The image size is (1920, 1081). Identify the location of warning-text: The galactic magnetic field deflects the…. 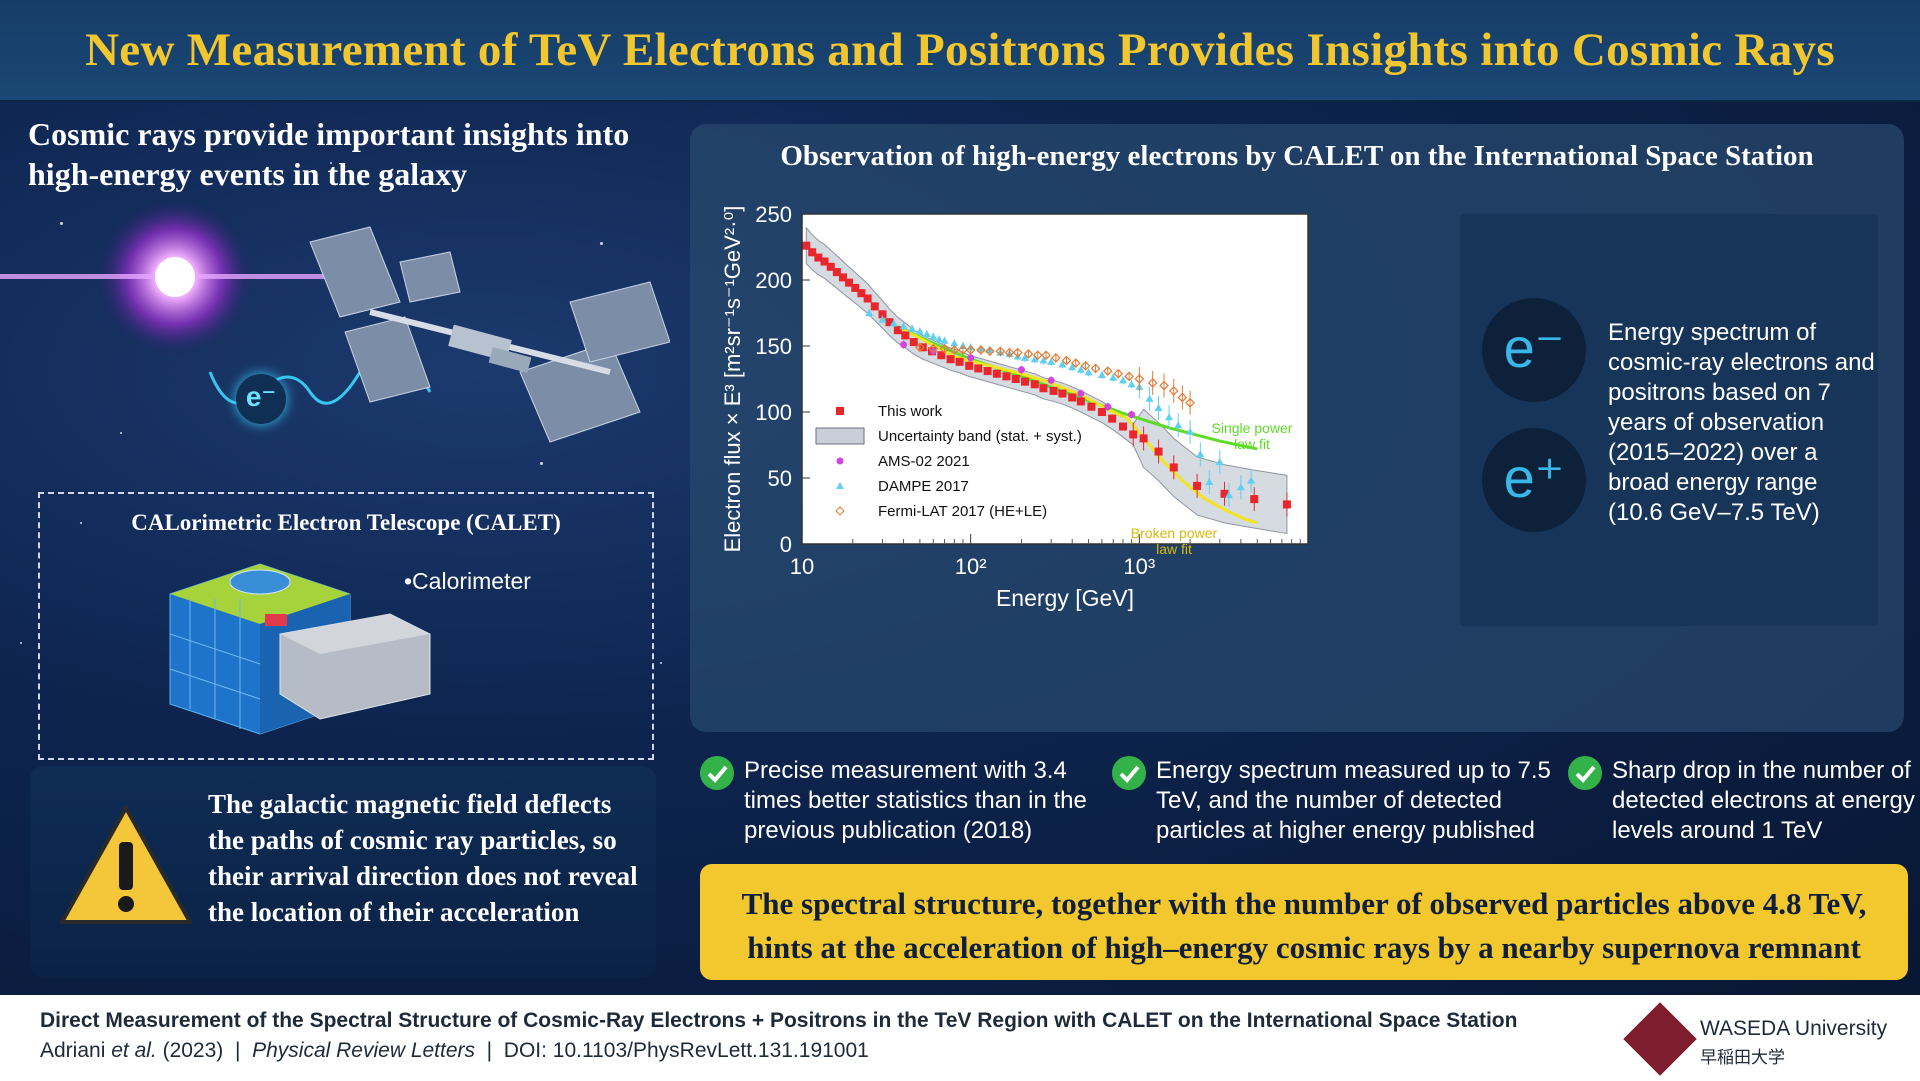
(423, 858).